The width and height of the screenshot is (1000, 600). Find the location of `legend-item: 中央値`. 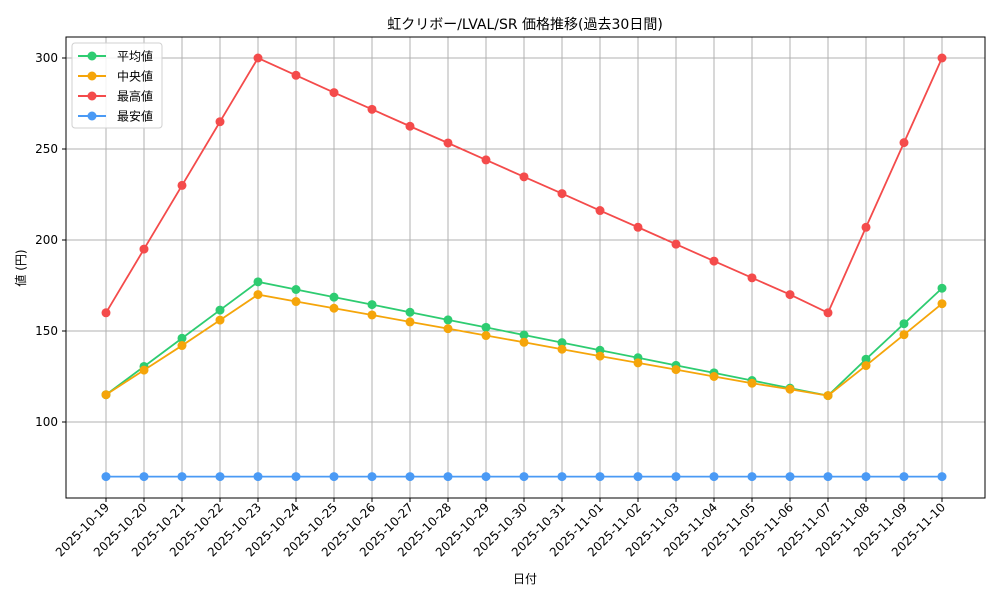

legend-item: 中央値 is located at coordinates (115, 76).